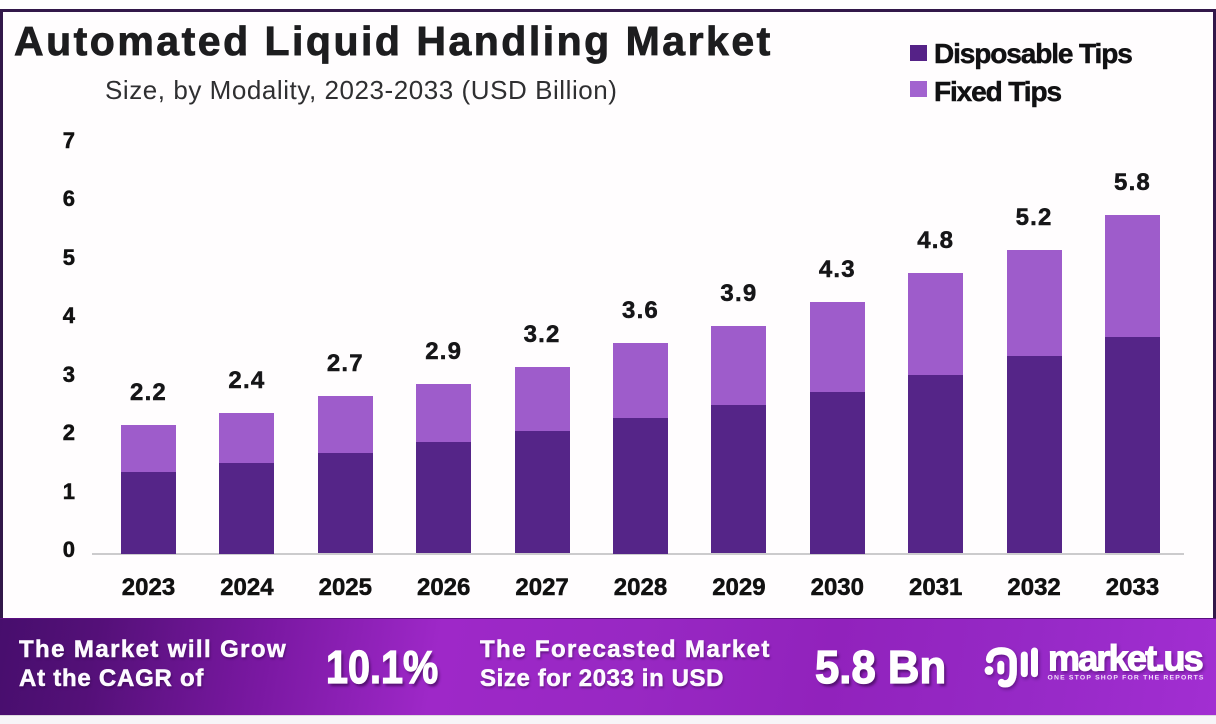 This screenshot has height=724, width=1216. Describe the element at coordinates (1125, 659) in the screenshot. I see `svg-text: market.us` at that location.